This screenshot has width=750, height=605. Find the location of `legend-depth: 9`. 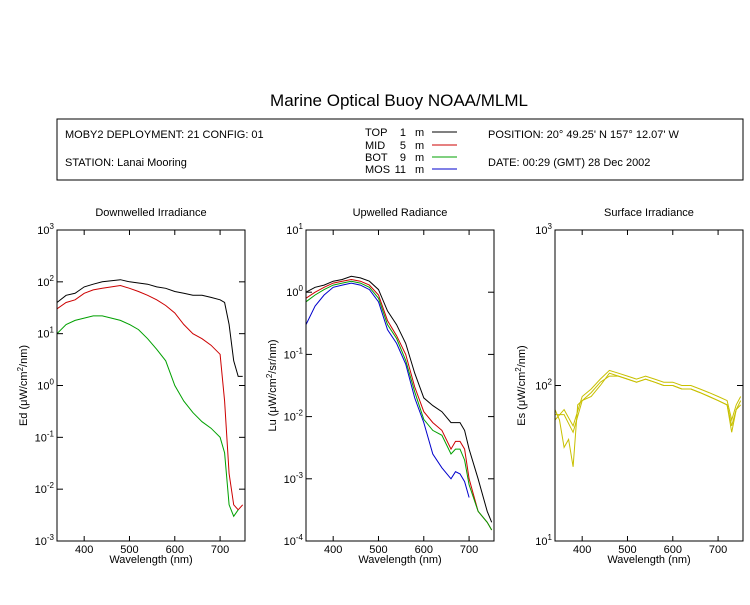

legend-depth: 9 is located at coordinates (403, 158).